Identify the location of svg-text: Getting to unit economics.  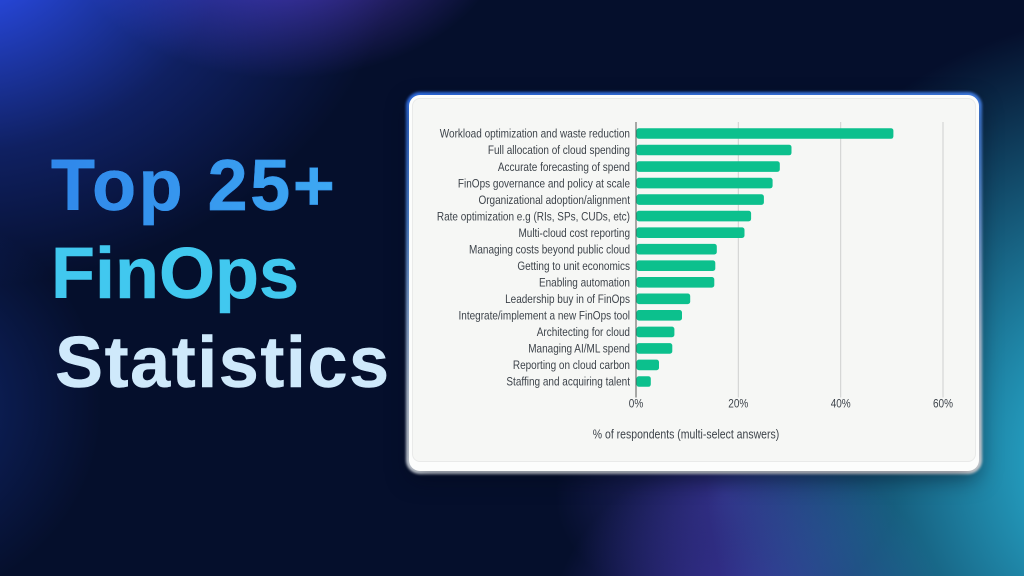
(573, 266).